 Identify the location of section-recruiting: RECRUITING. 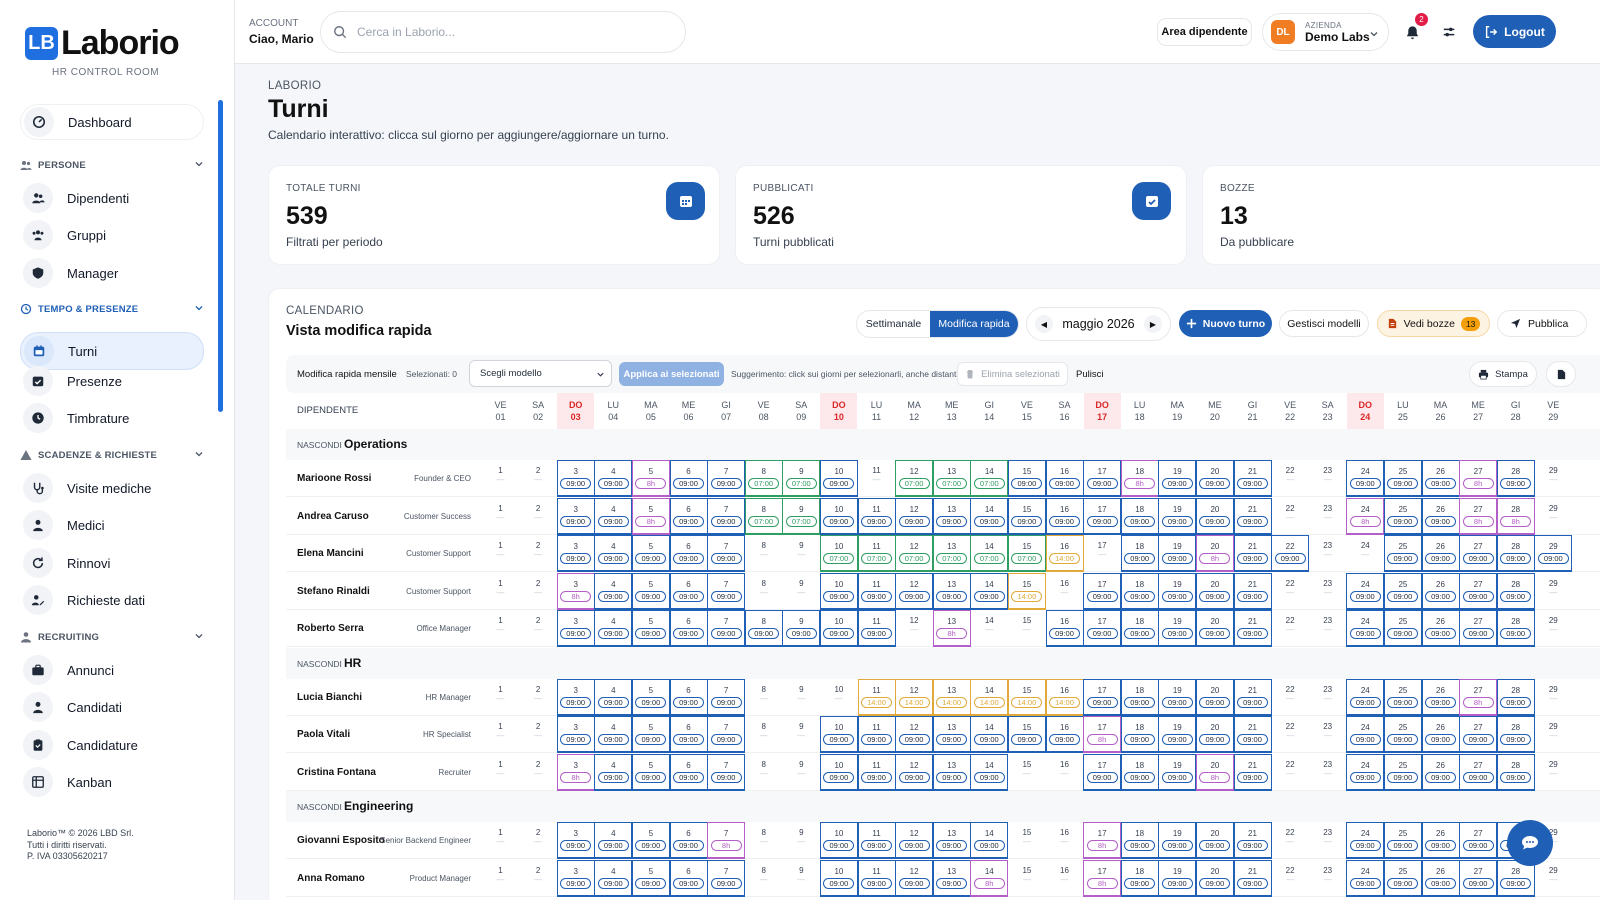
(112, 637).